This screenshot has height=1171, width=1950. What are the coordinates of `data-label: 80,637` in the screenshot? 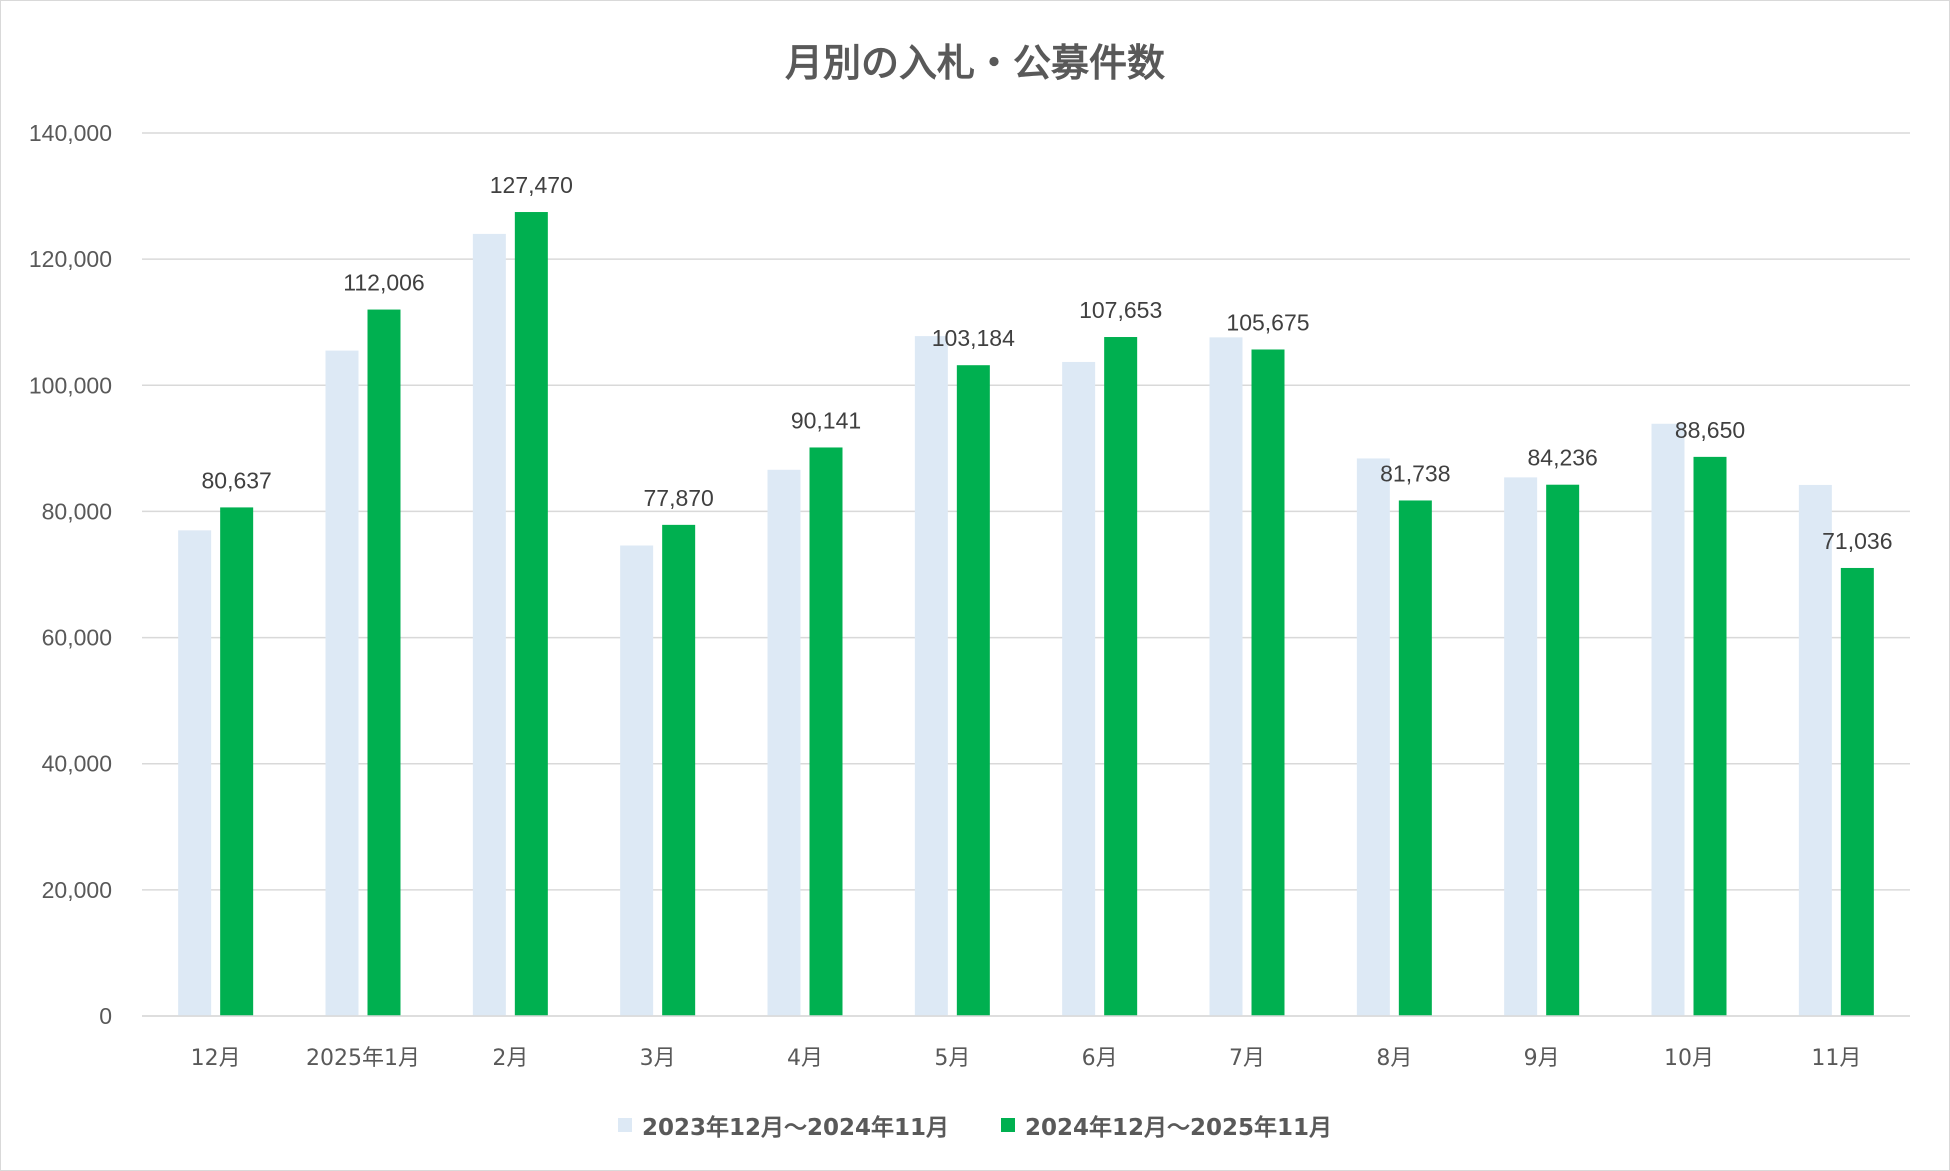 It's located at (236, 480).